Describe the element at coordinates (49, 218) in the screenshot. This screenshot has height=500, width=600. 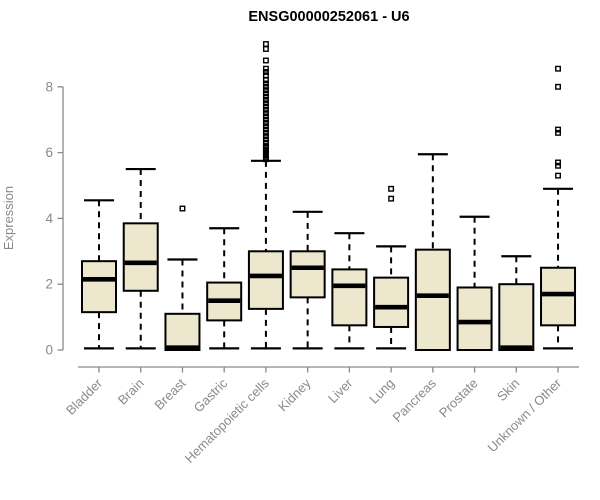
I see `y-tick-label: 4` at that location.